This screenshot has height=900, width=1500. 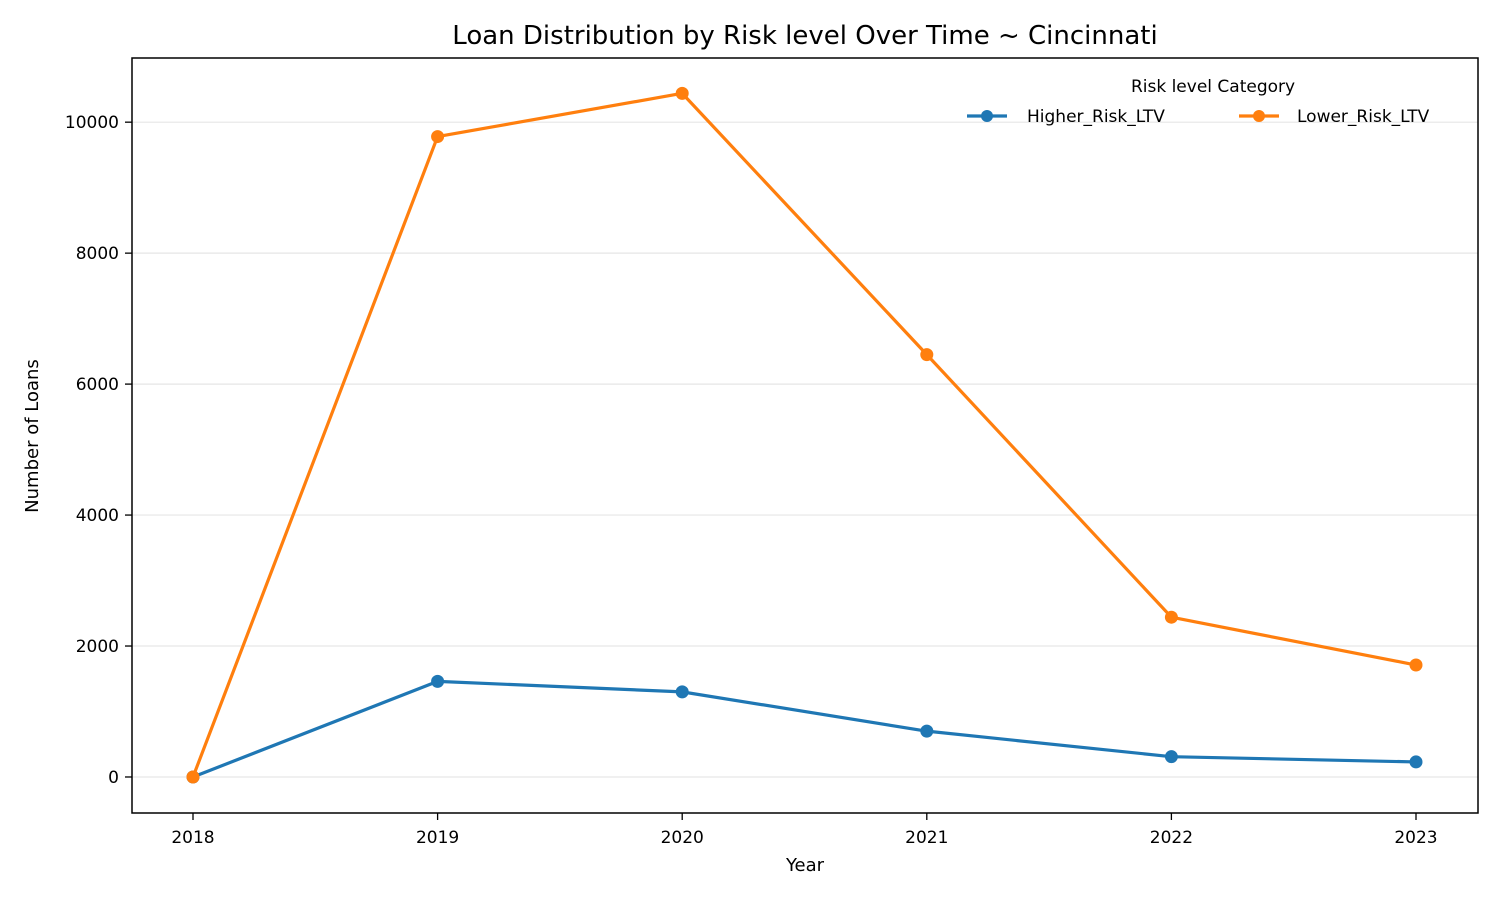 I want to click on legend-entry-higher-risk: Higher_Risk_LTV, so click(x=1066, y=117).